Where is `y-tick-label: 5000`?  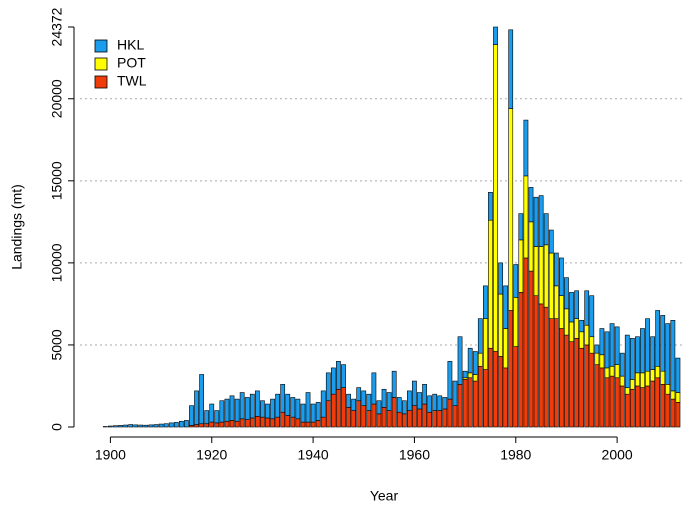
y-tick-label: 5000 is located at coordinates (57, 344).